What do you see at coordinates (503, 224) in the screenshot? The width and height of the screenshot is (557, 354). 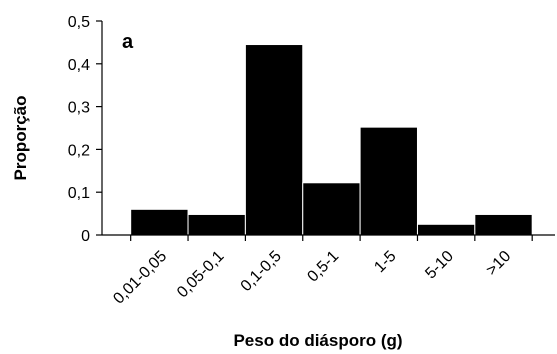 I see `bar->10` at bounding box center [503, 224].